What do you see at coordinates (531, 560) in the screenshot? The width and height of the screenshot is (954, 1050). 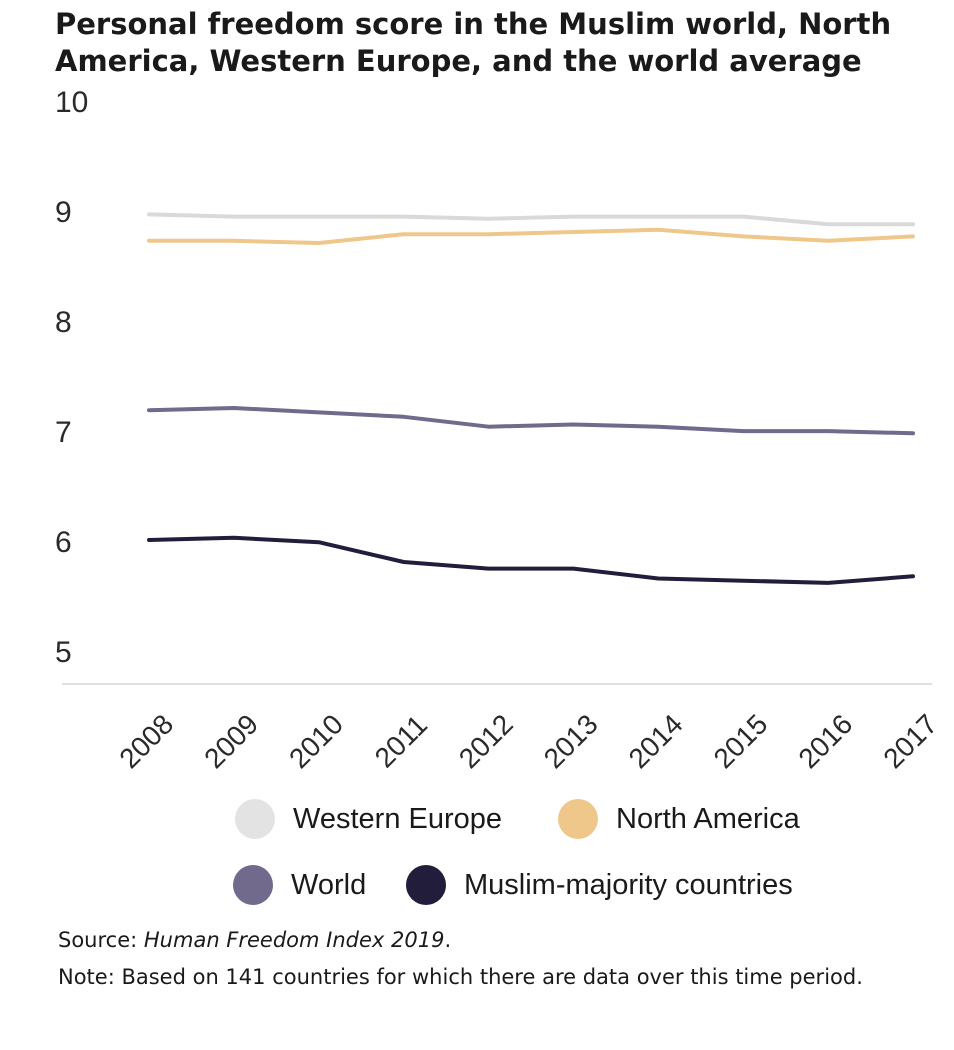 I see `series-line-muslim-majority-countries` at bounding box center [531, 560].